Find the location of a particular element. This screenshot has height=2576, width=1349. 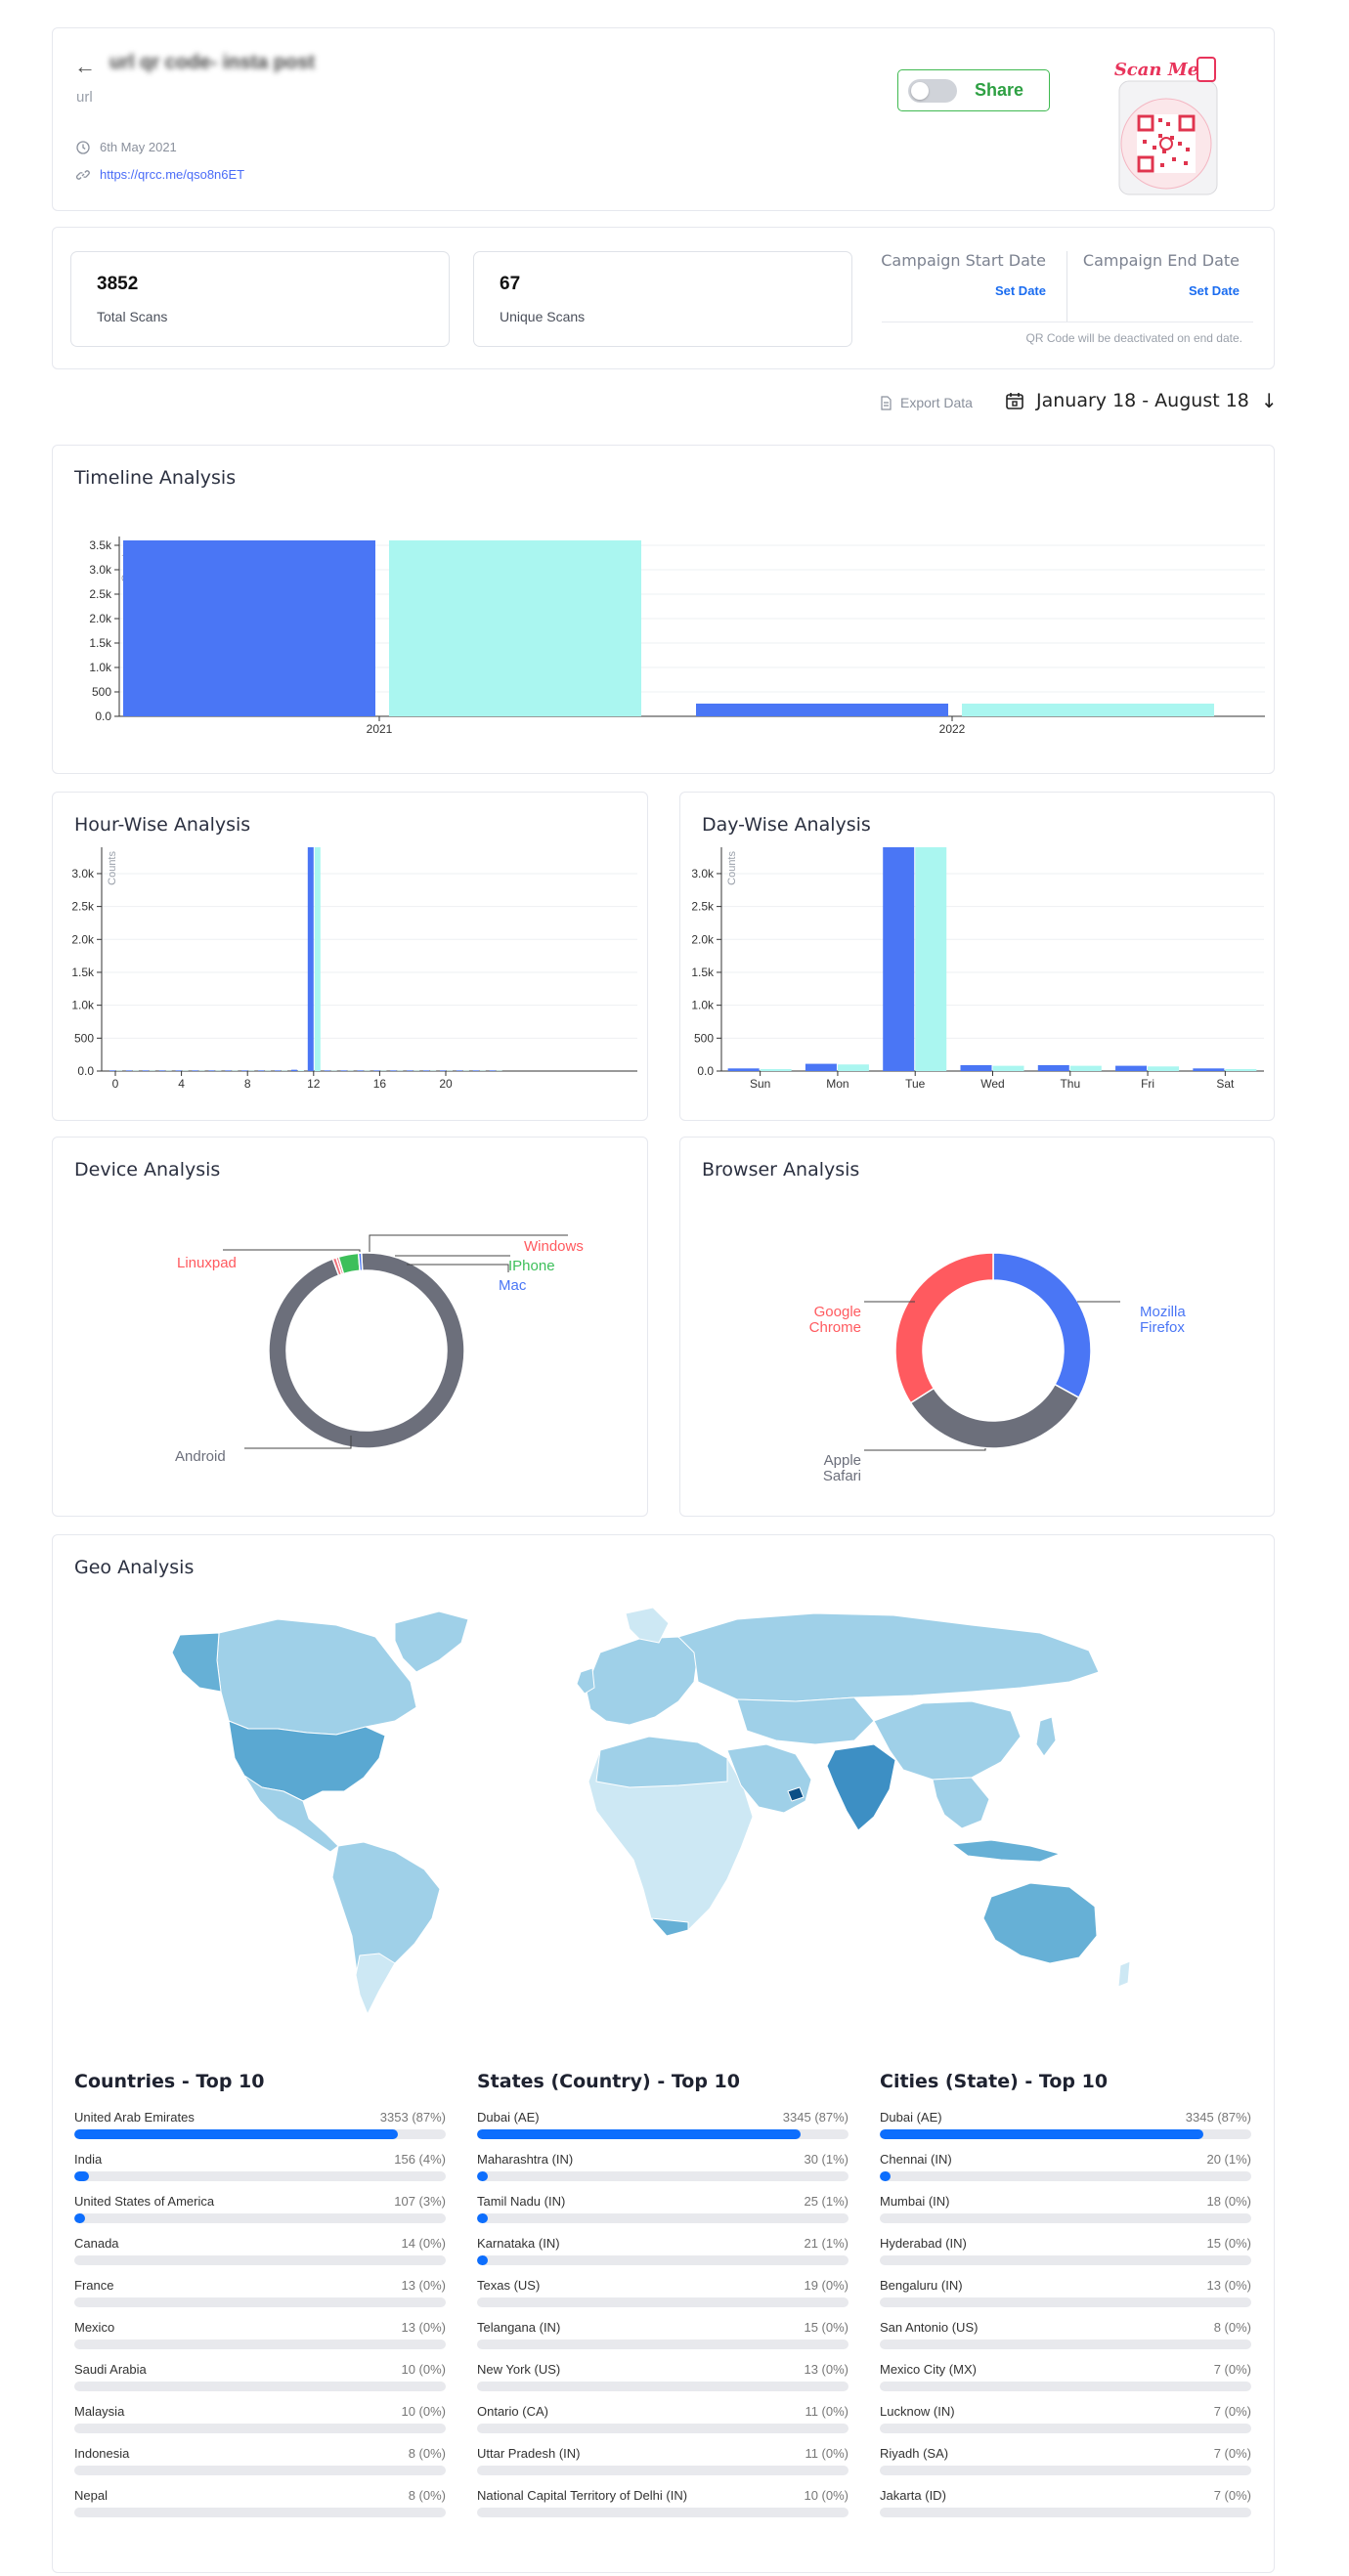

set-start-date-link: Set Date is located at coordinates (1020, 291).